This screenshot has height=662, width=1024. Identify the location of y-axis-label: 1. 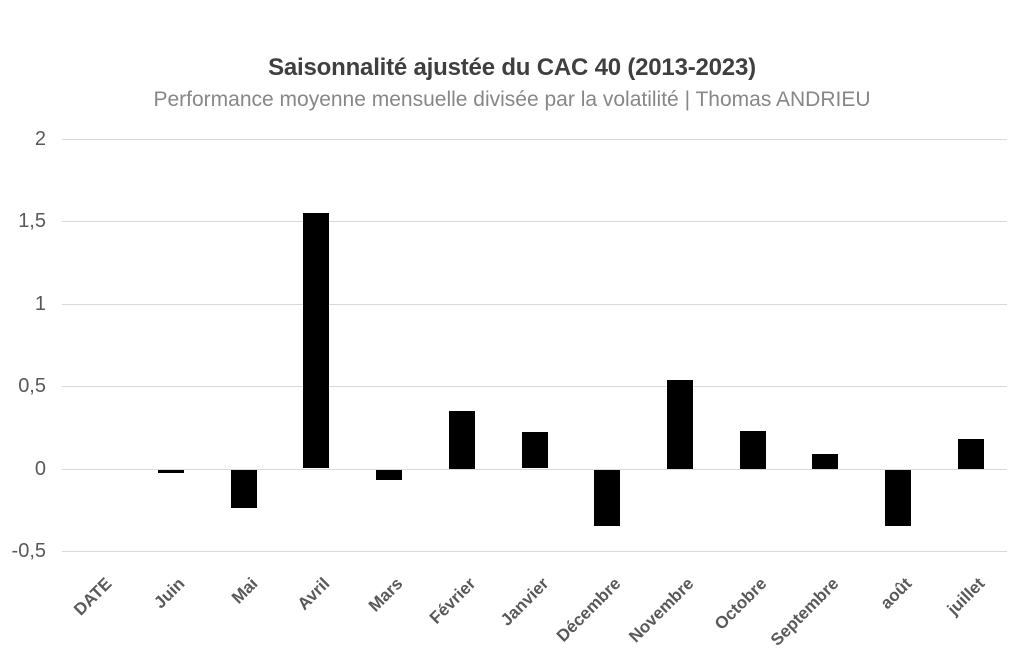
(40, 304).